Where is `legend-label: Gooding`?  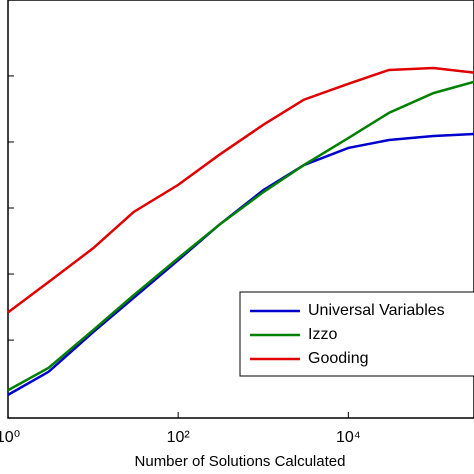 legend-label: Gooding is located at coordinates (338, 358).